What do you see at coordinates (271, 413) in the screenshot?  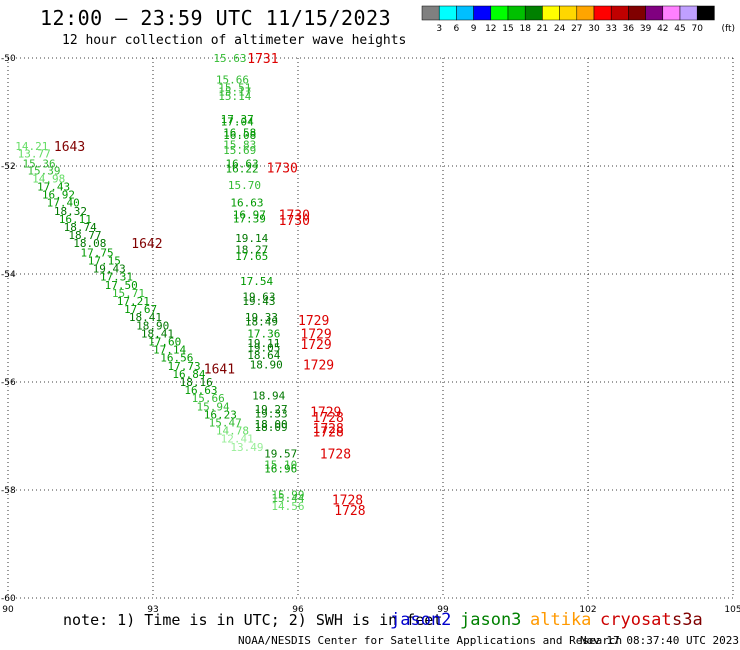 I see `wave-height-label: 19.33` at bounding box center [271, 413].